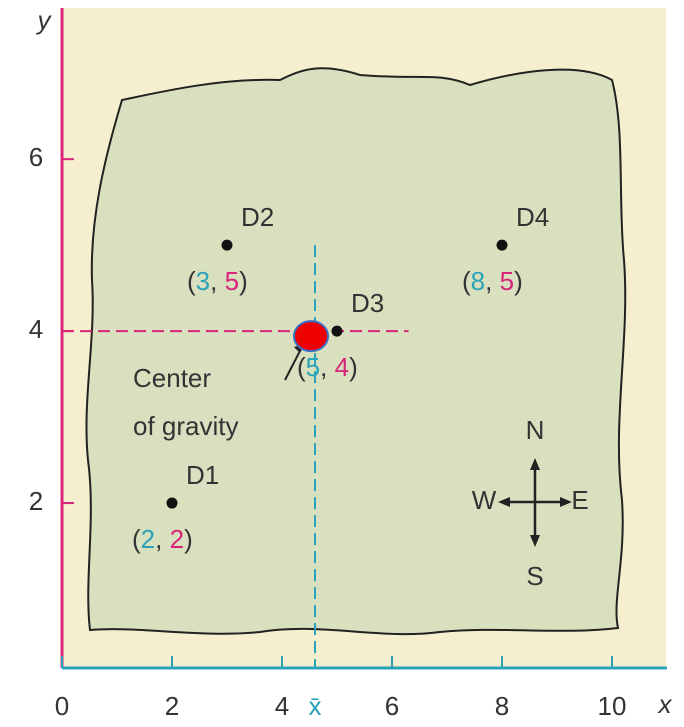  Describe the element at coordinates (257, 217) in the screenshot. I see `point-label: D2` at that location.